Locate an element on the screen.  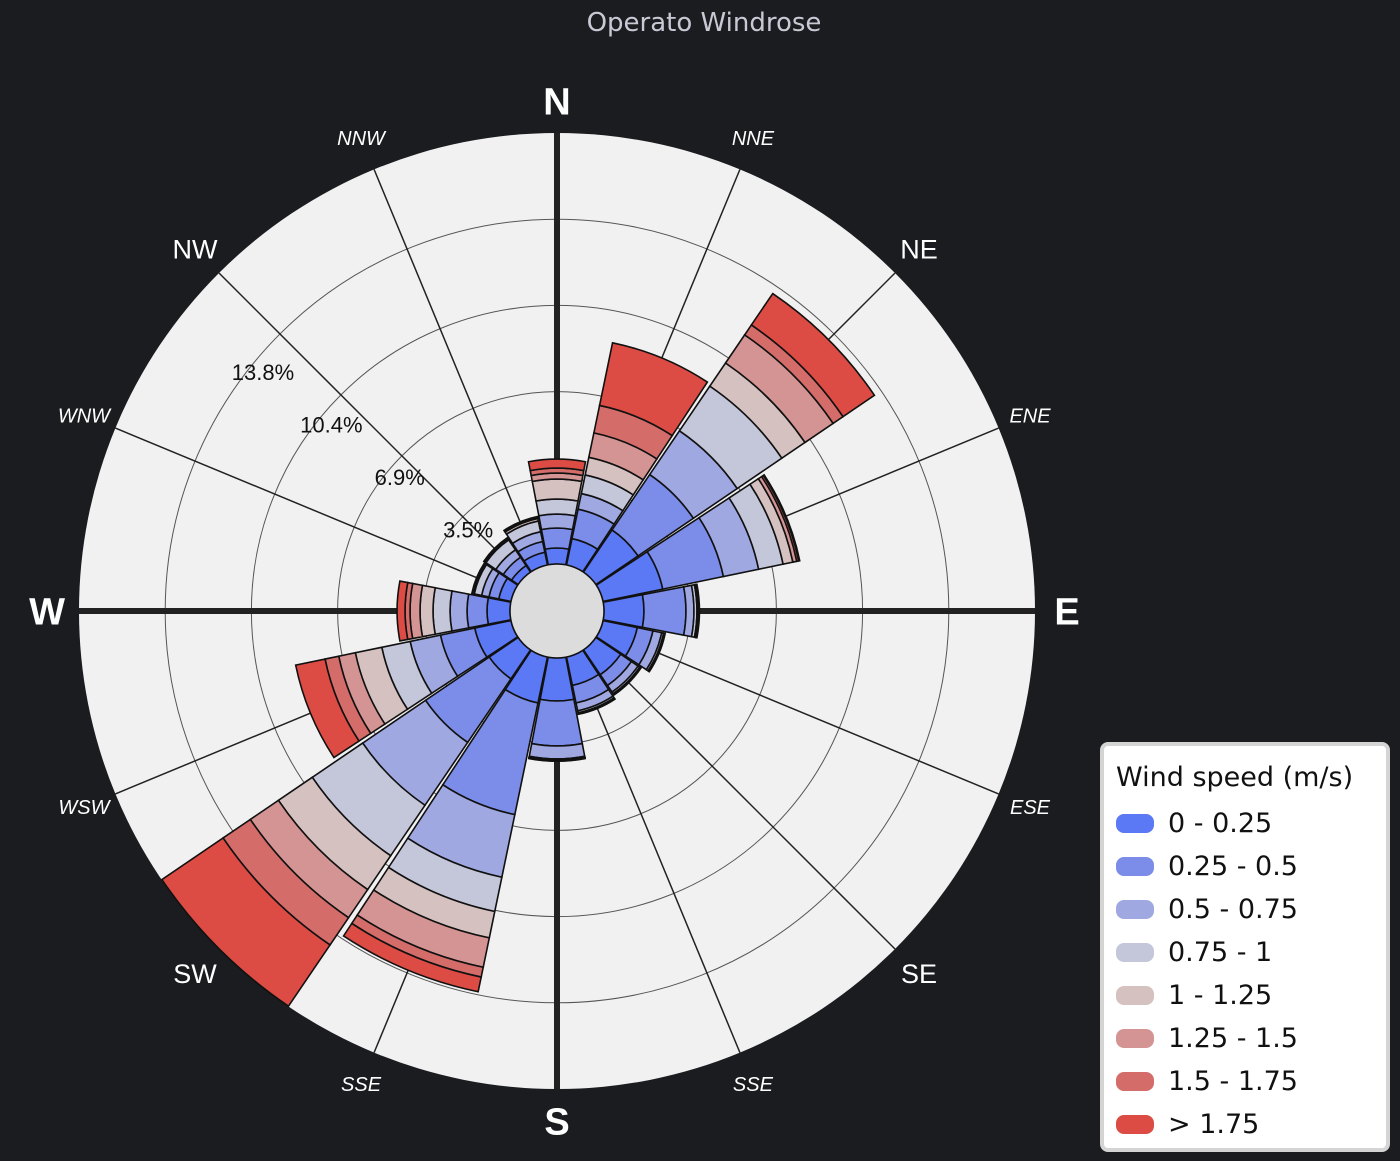
bar-nnw is located at coordinates (525, 544).